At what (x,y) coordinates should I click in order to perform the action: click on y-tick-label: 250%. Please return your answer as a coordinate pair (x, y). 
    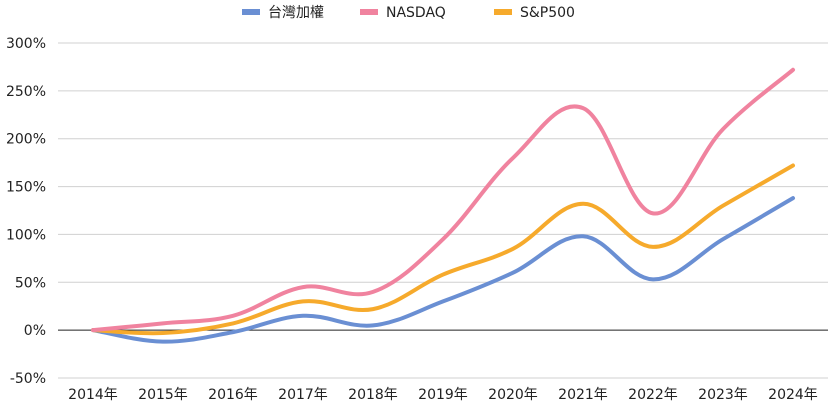
    Looking at the image, I should click on (26, 92).